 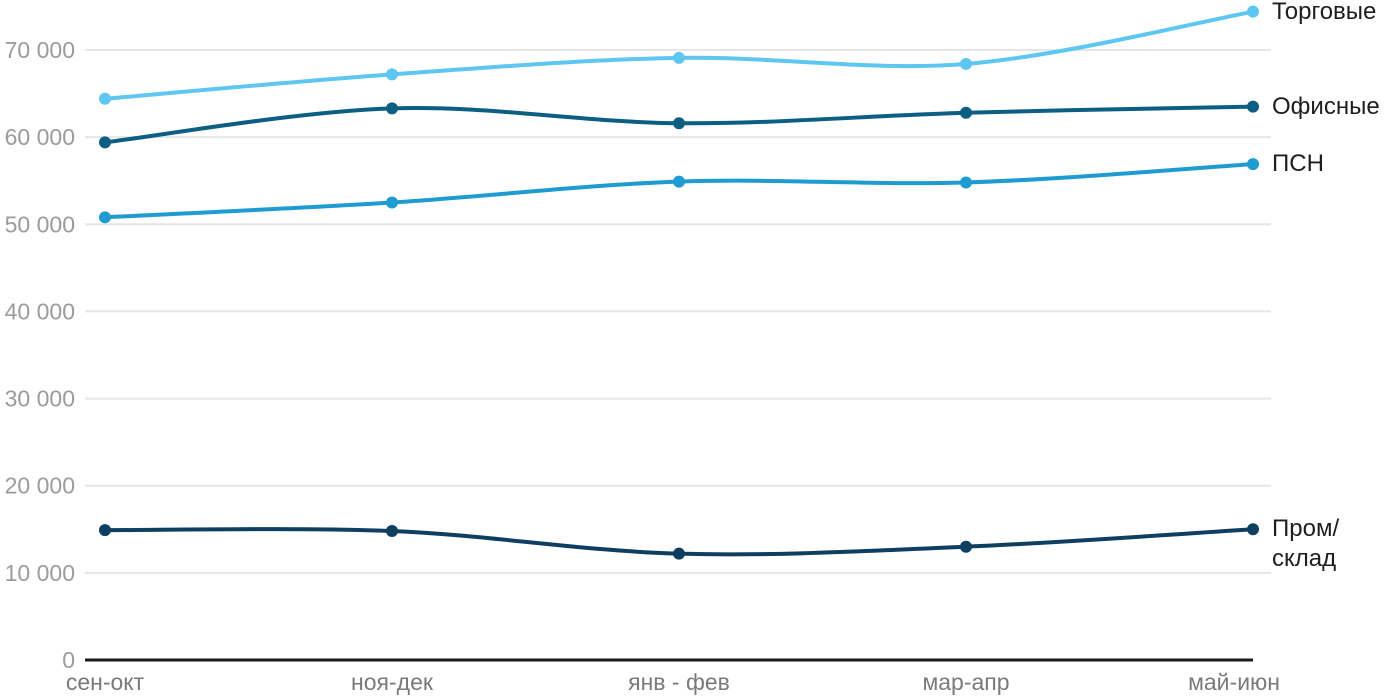 I want to click on y-tick-label: 40 000, so click(x=40, y=311).